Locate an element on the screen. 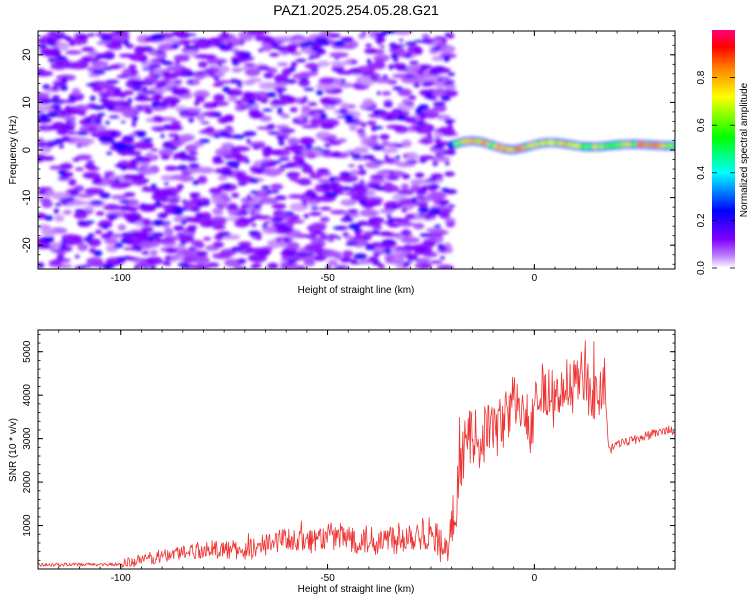  y-tick-label: 5000 is located at coordinates (27, 351).